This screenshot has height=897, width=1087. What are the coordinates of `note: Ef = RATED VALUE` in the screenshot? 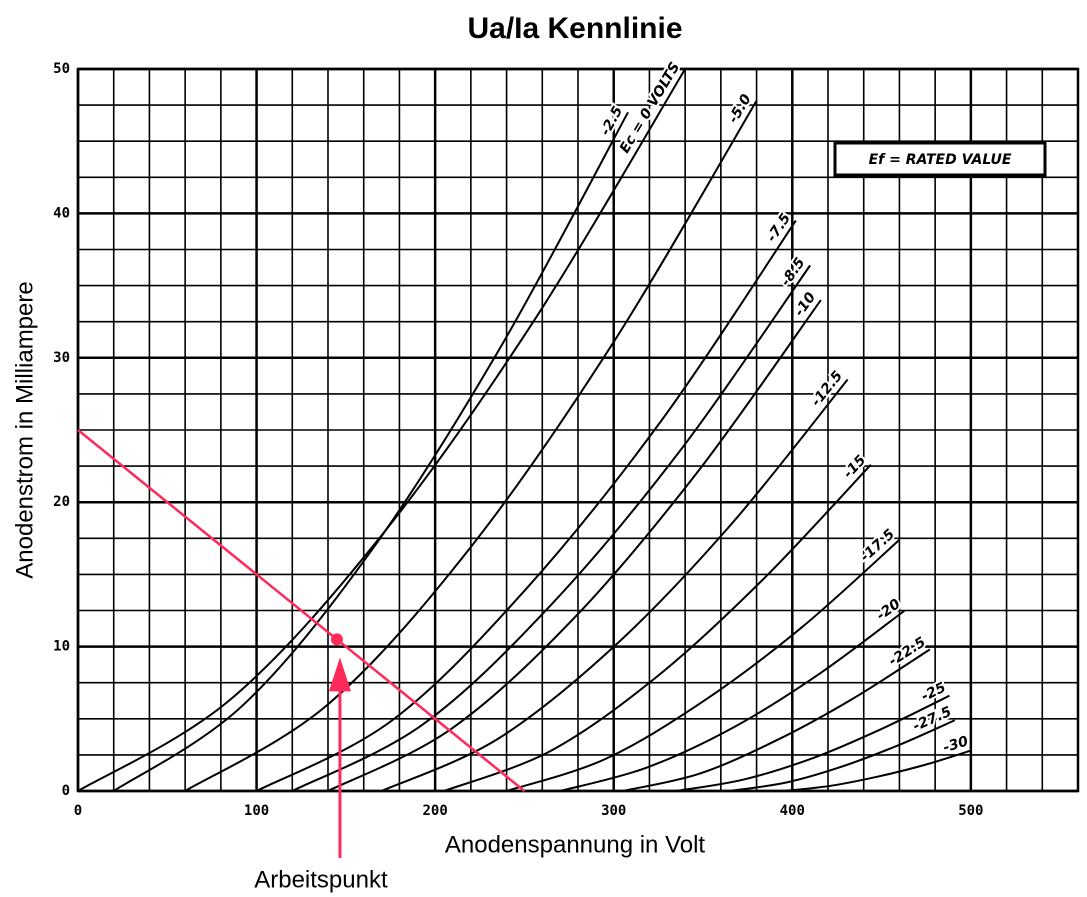 It's located at (940, 160).